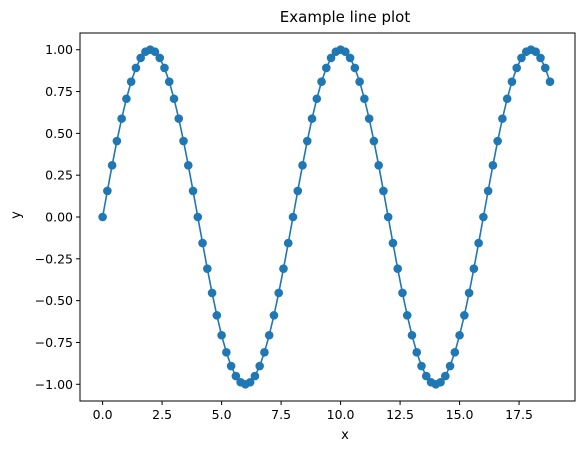 This screenshot has width=587, height=453. I want to click on x-tick-label: 0.0, so click(103, 414).